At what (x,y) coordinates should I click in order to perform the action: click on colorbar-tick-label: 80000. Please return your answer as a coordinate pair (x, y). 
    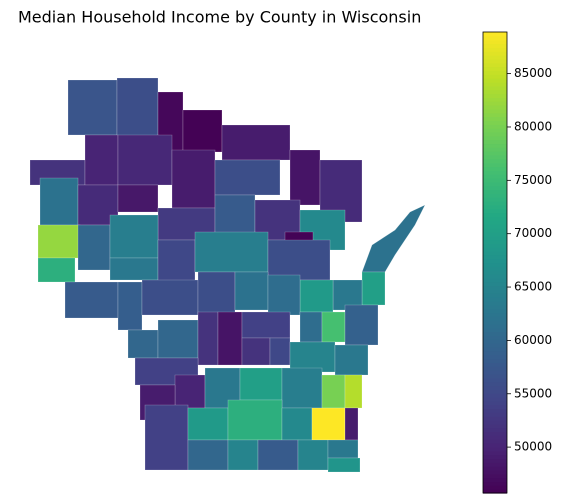
    Looking at the image, I should click on (533, 126).